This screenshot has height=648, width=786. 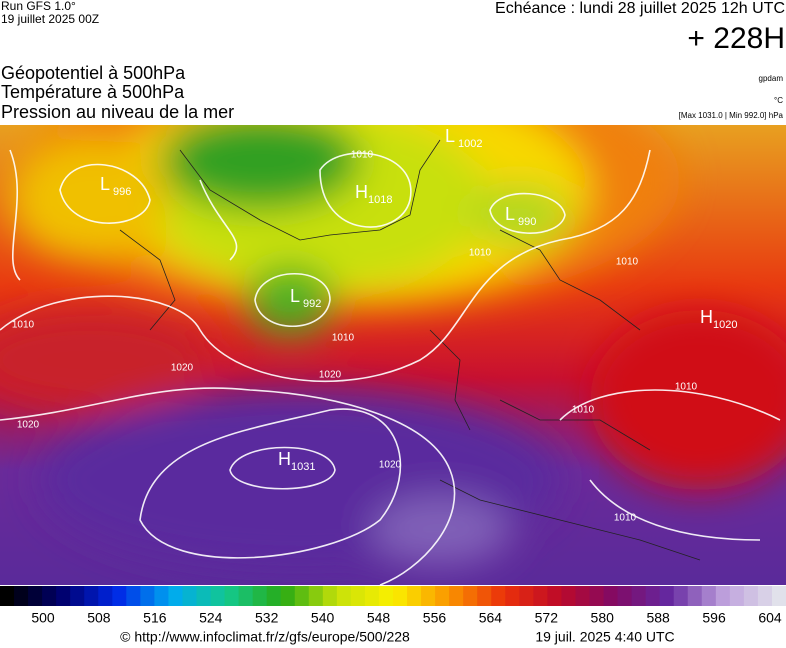 What do you see at coordinates (380, 200) in the screenshot?
I see `center-value: 1018` at bounding box center [380, 200].